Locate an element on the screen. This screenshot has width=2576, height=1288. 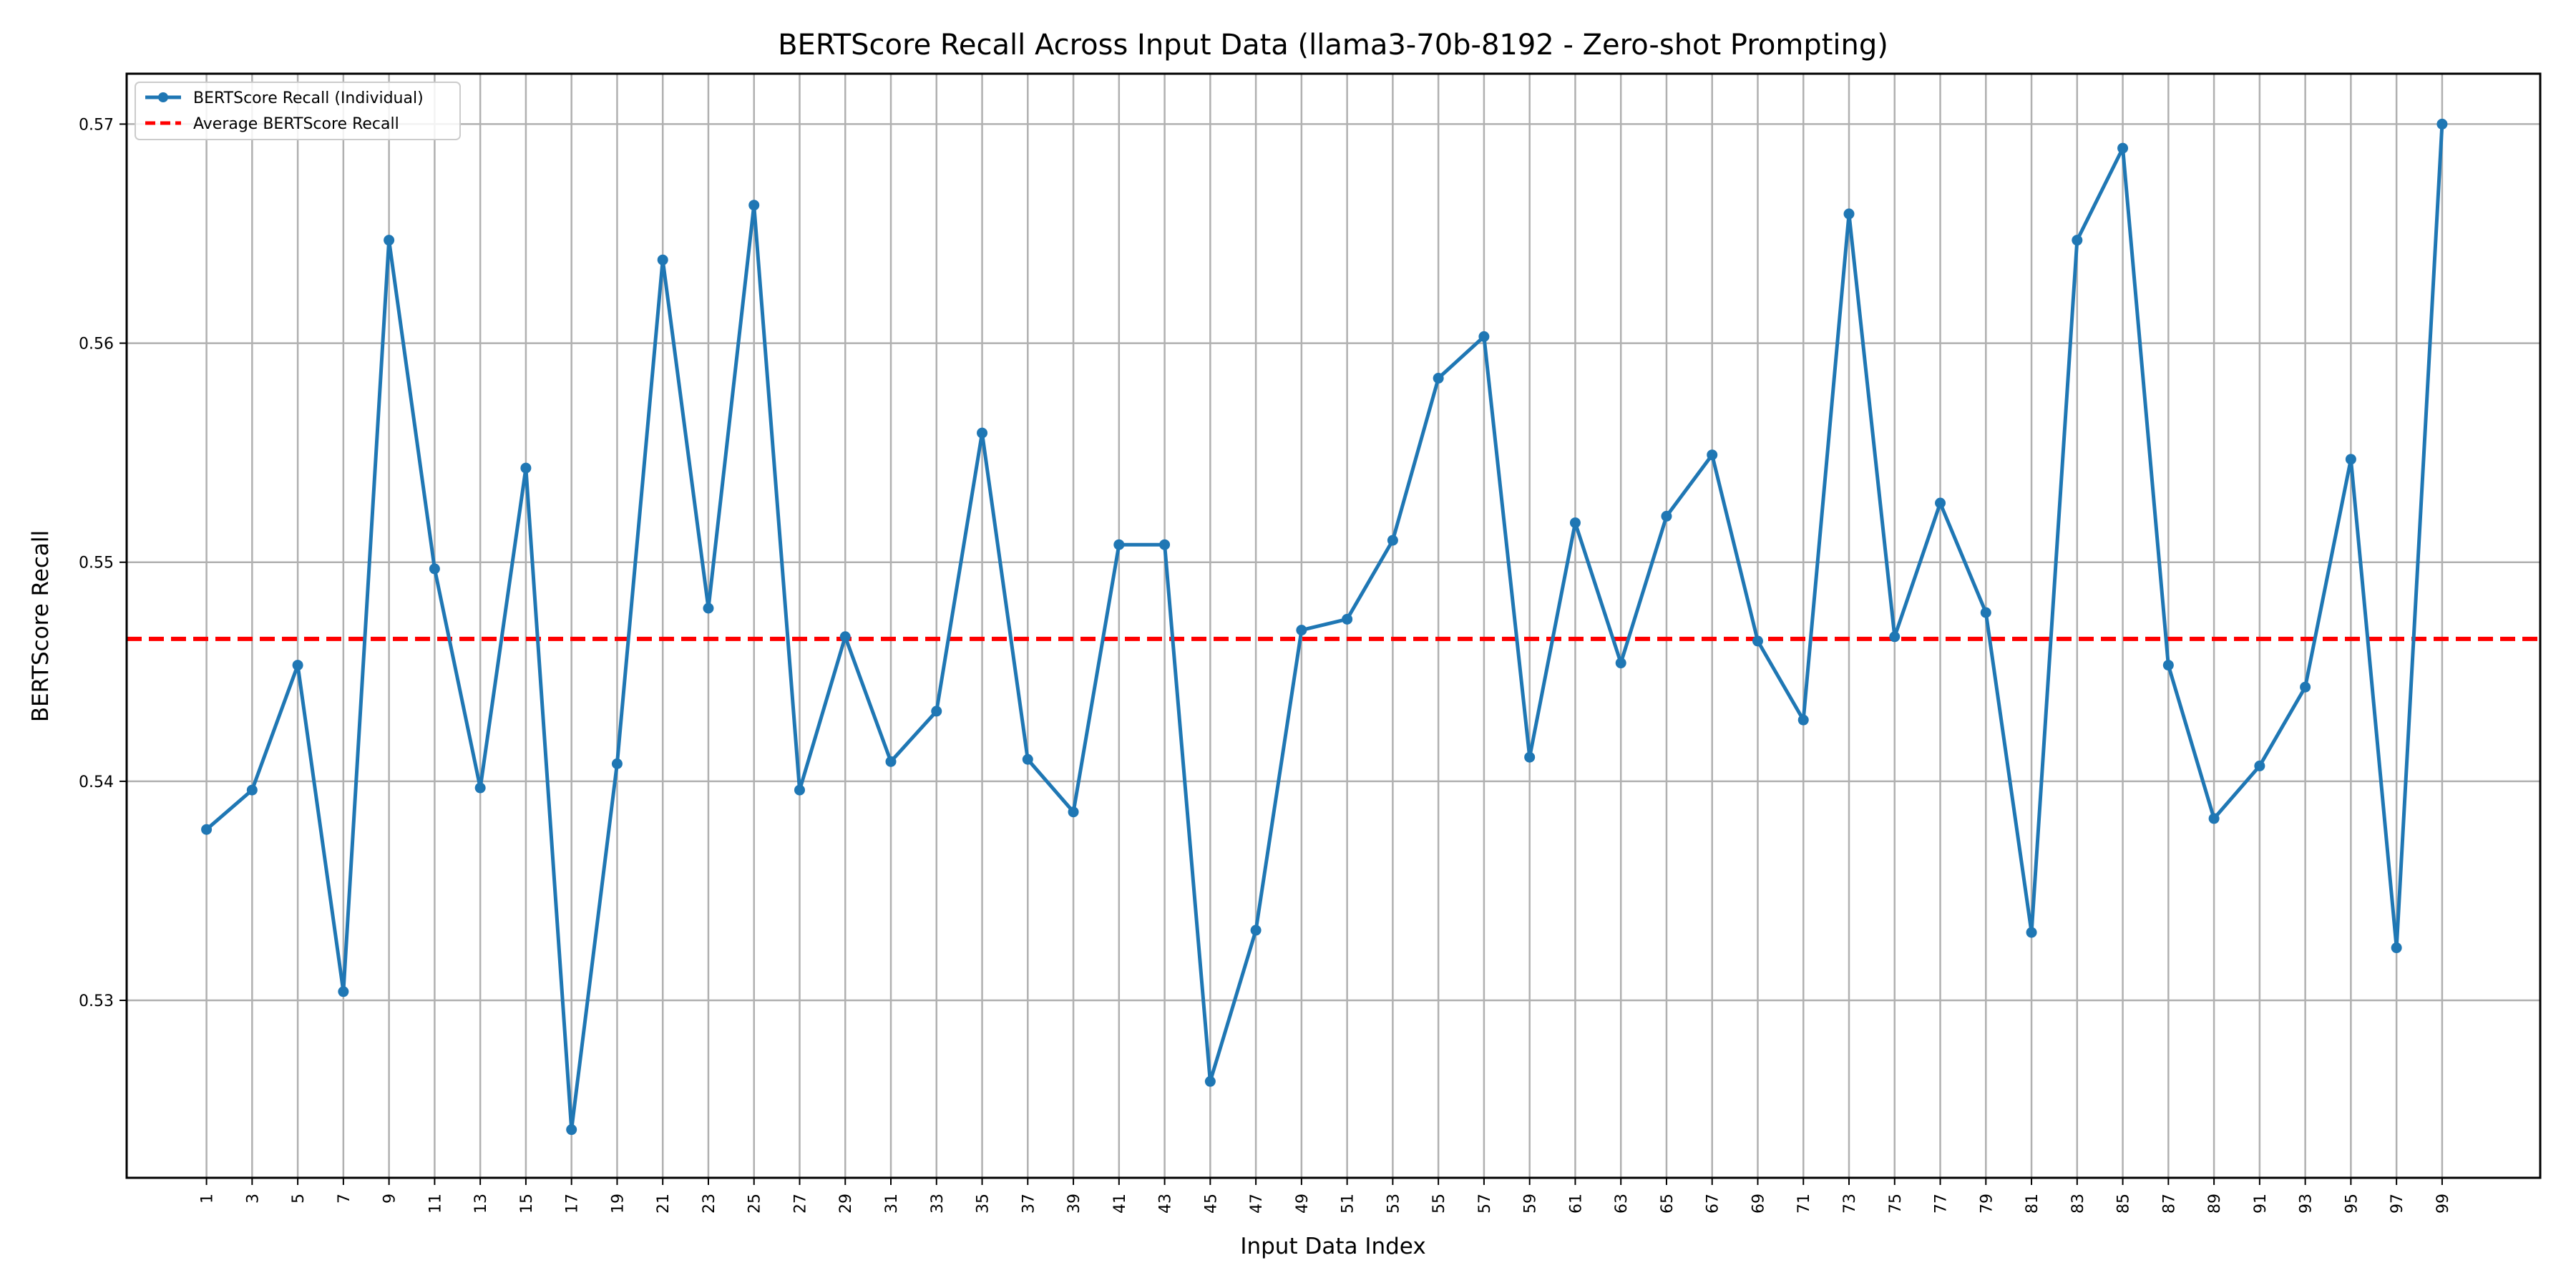
x-tick-label: 99 is located at coordinates (2443, 1204).